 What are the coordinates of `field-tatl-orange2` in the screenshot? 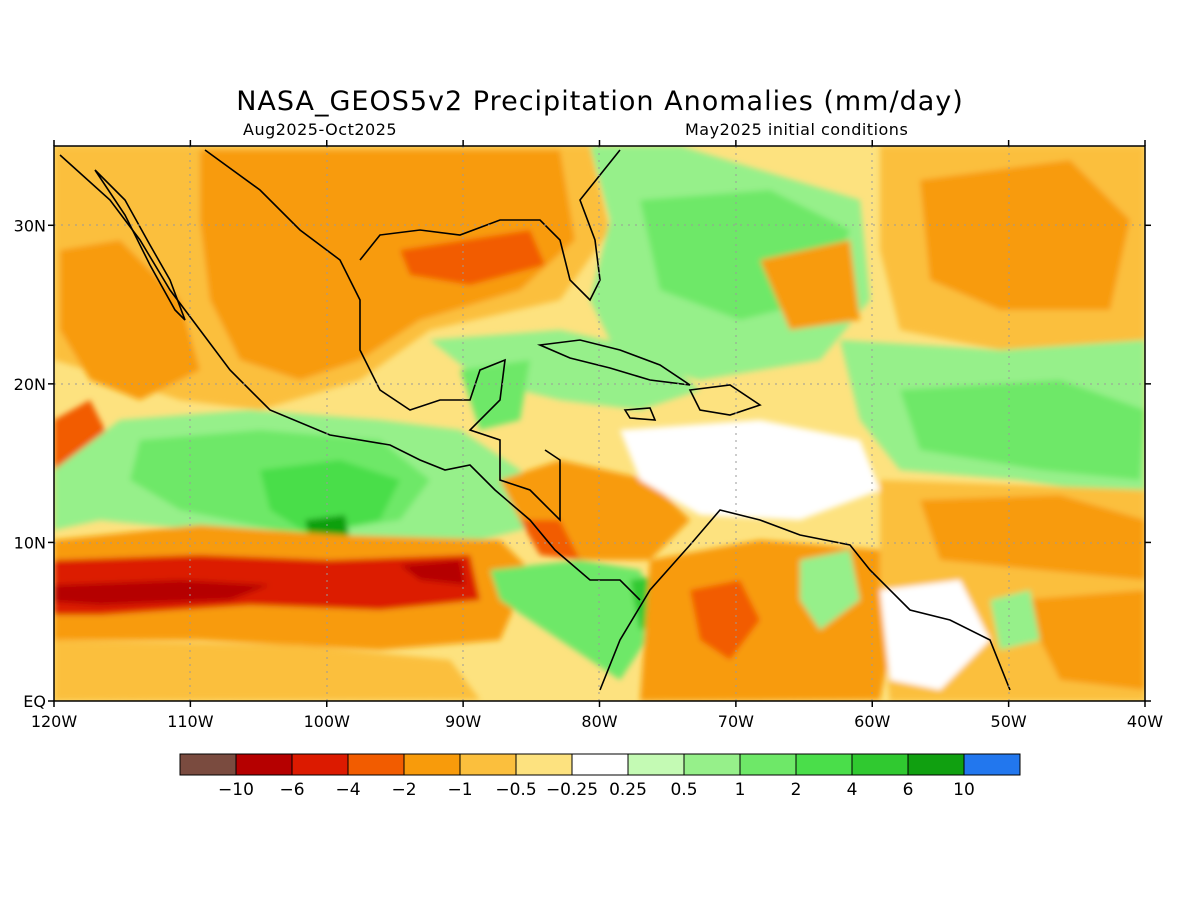 It's located at (1032, 537).